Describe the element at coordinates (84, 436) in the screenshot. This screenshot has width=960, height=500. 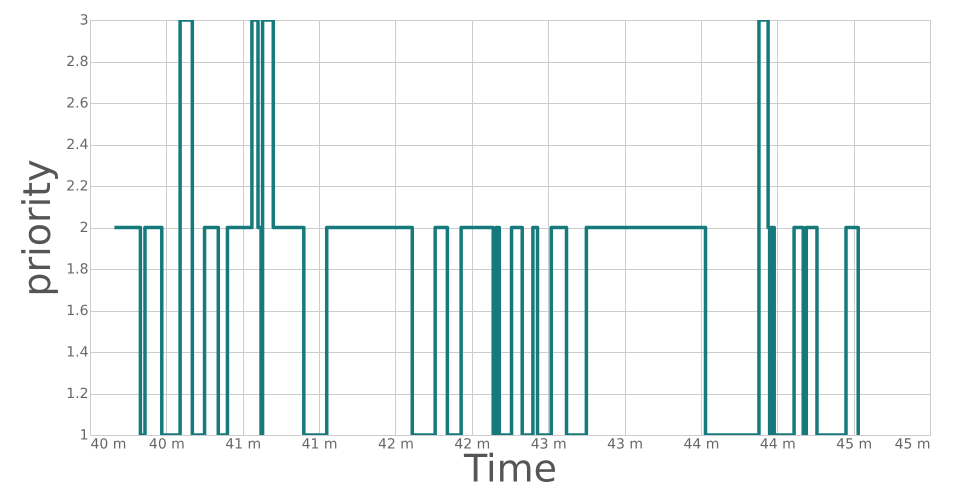
I see `y-tick-label: 1` at that location.